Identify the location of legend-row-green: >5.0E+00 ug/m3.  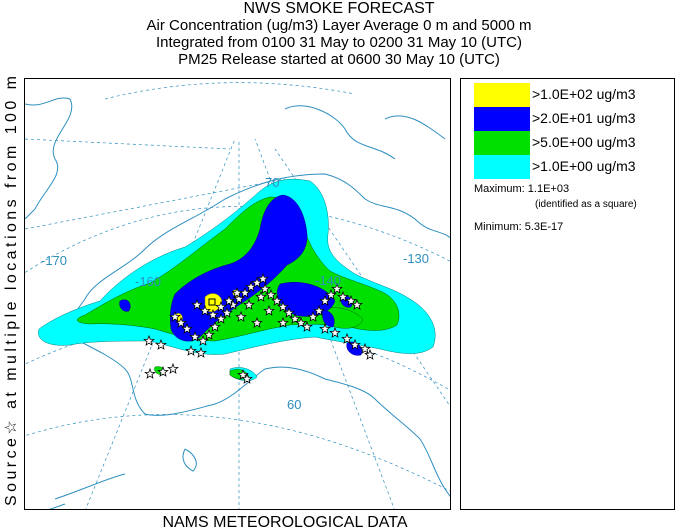
(569, 143).